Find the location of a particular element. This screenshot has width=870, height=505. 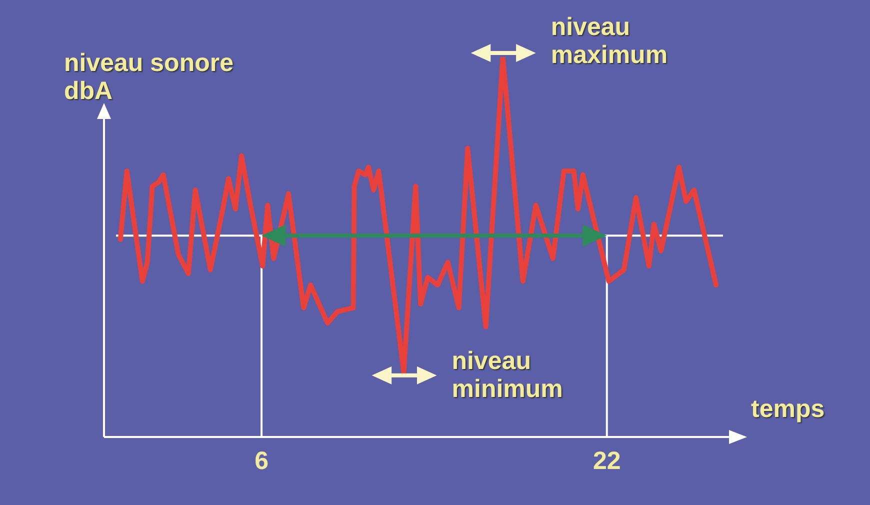

x-tick-label: 6 is located at coordinates (261, 460).